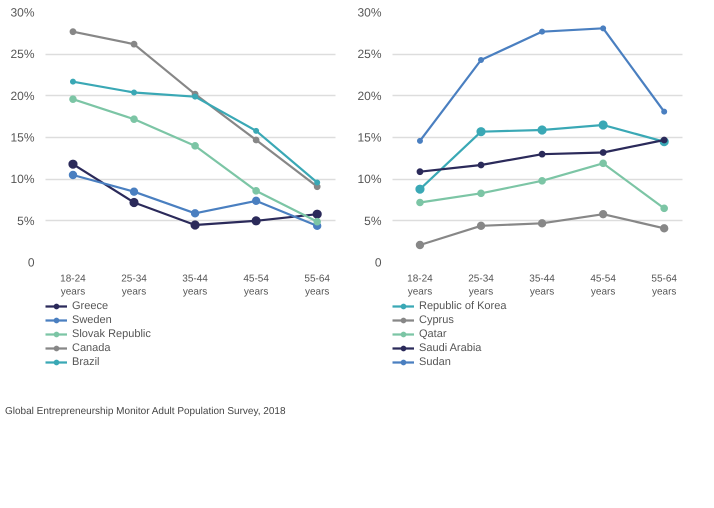 The image size is (714, 508). Describe the element at coordinates (433, 334) in the screenshot. I see `legend-label: Qatar` at that location.